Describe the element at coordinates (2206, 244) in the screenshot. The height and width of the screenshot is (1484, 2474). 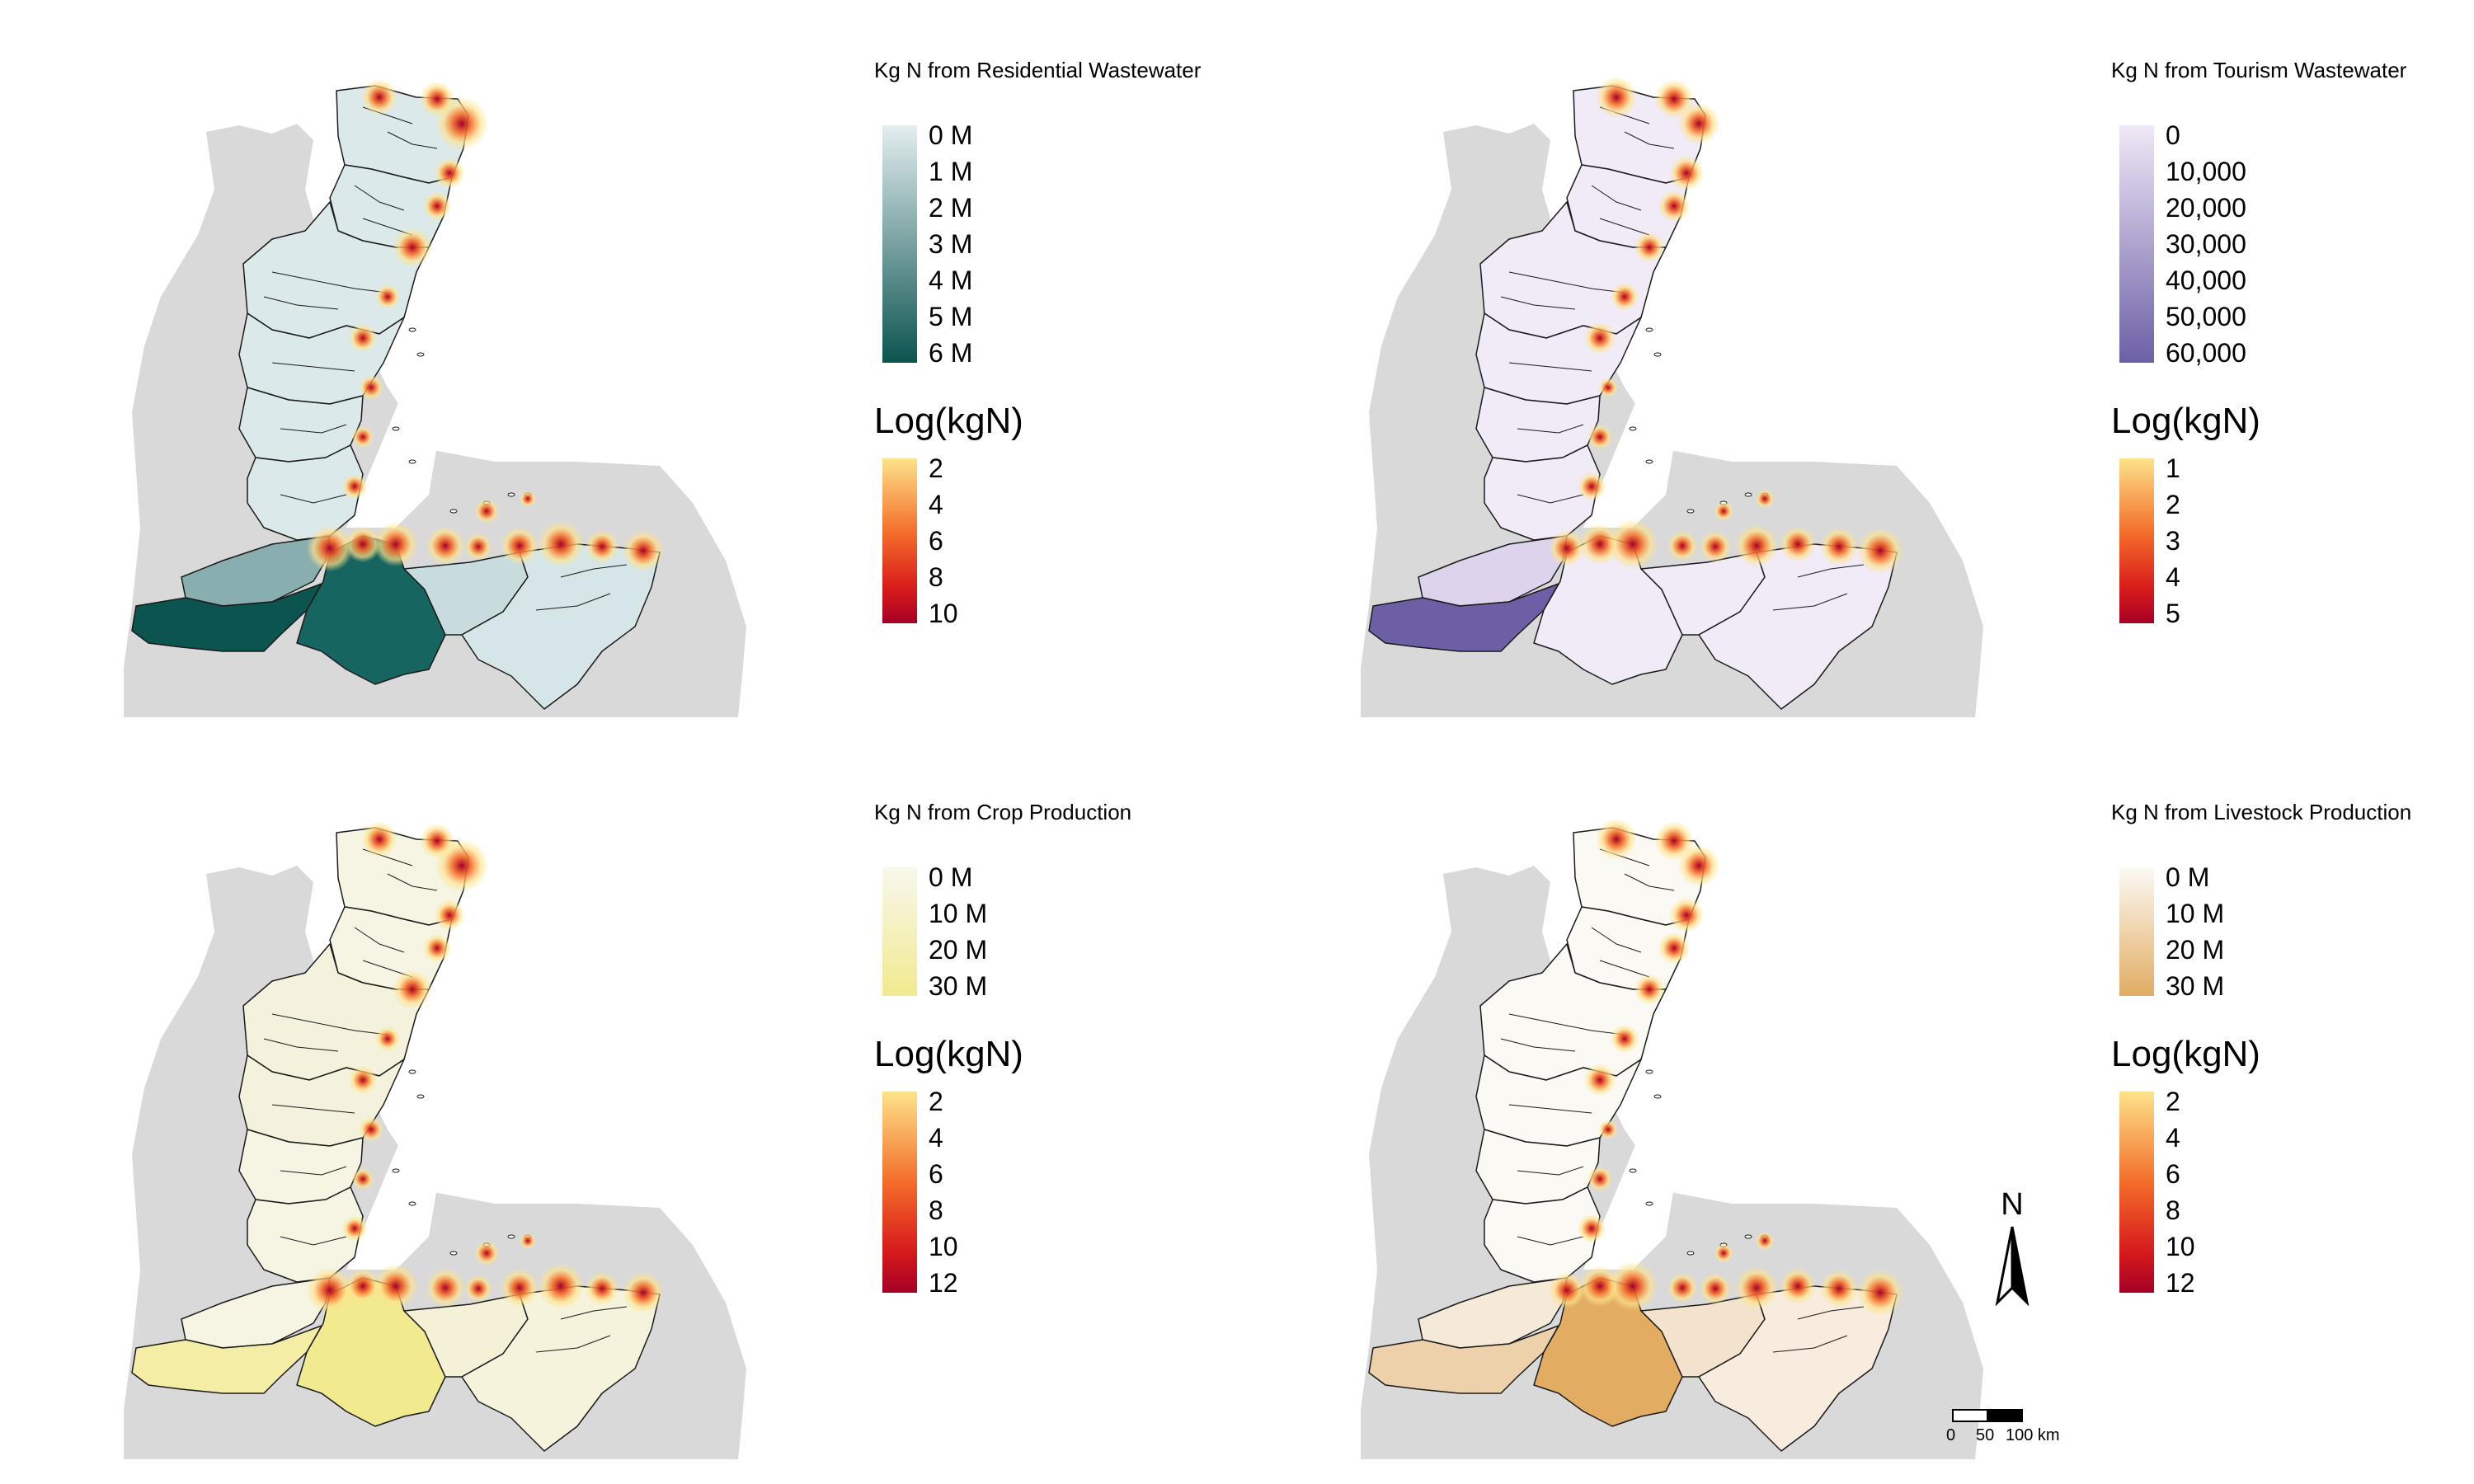
I see `fill-tick-label: 30,000` at that location.